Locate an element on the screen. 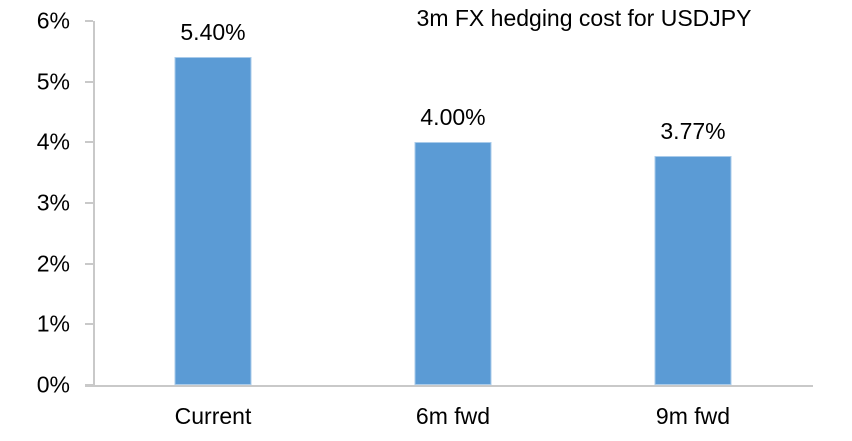  y-axis-line is located at coordinates (94, 204).